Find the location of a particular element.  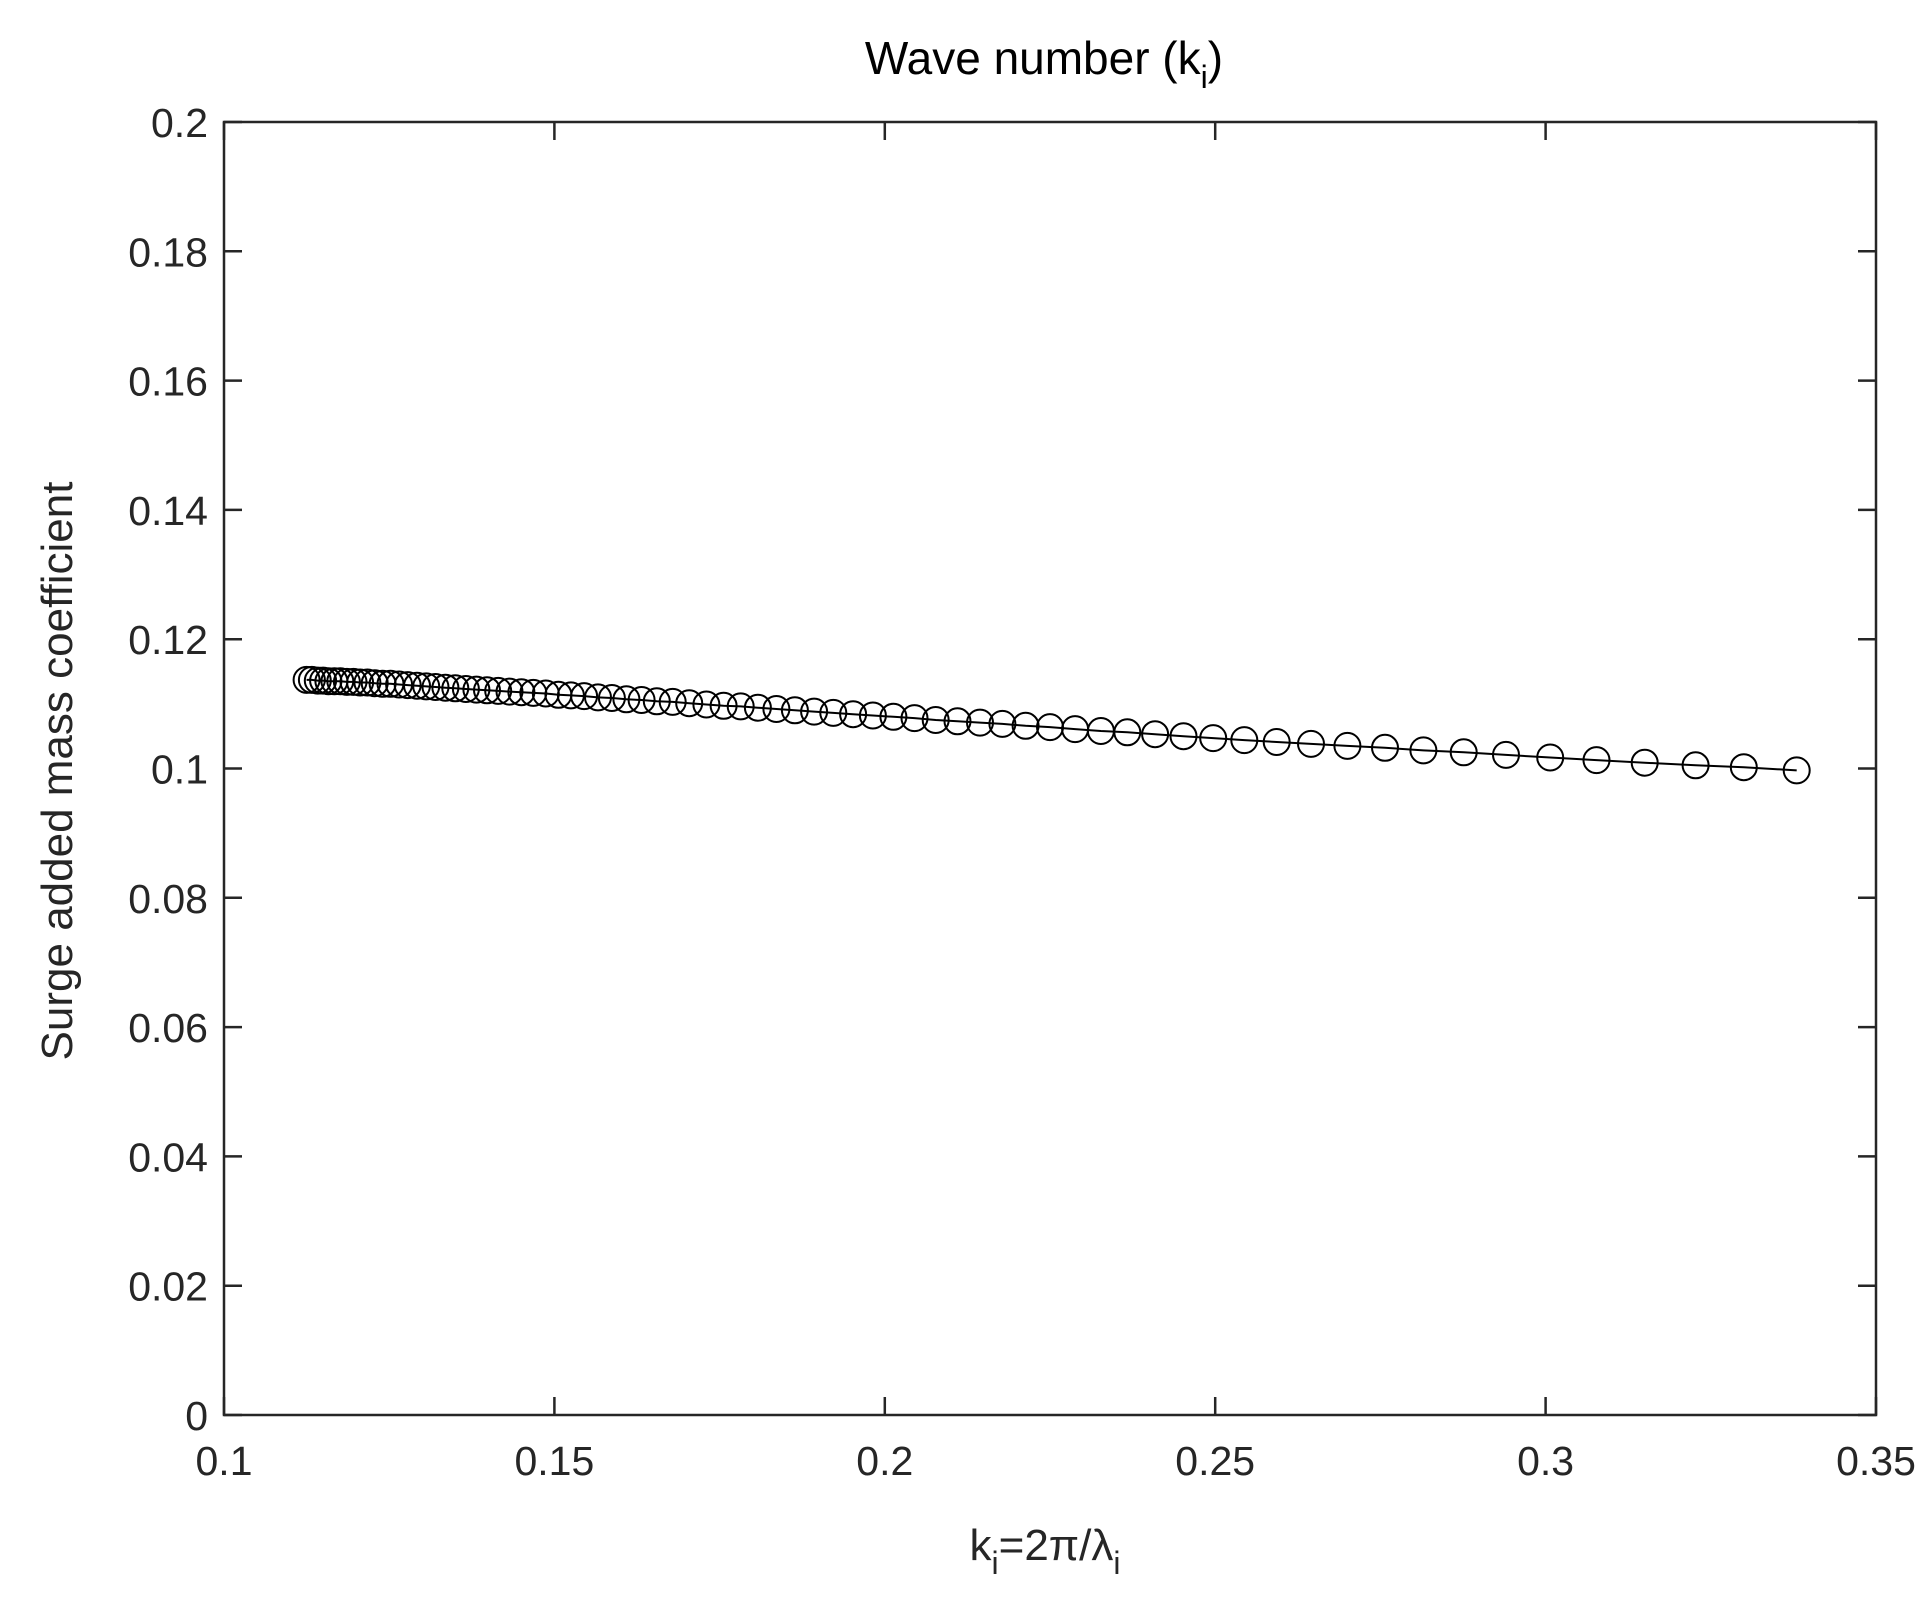

y-tick-label: 0.1 is located at coordinates (179, 770).